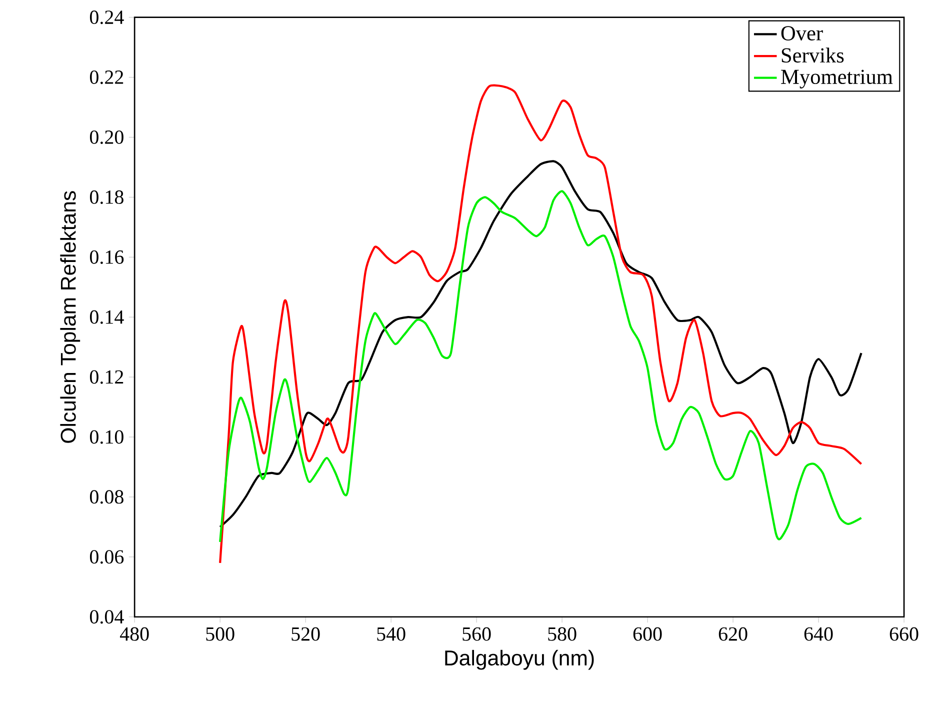  I want to click on x-tick-label: 520, so click(306, 634).